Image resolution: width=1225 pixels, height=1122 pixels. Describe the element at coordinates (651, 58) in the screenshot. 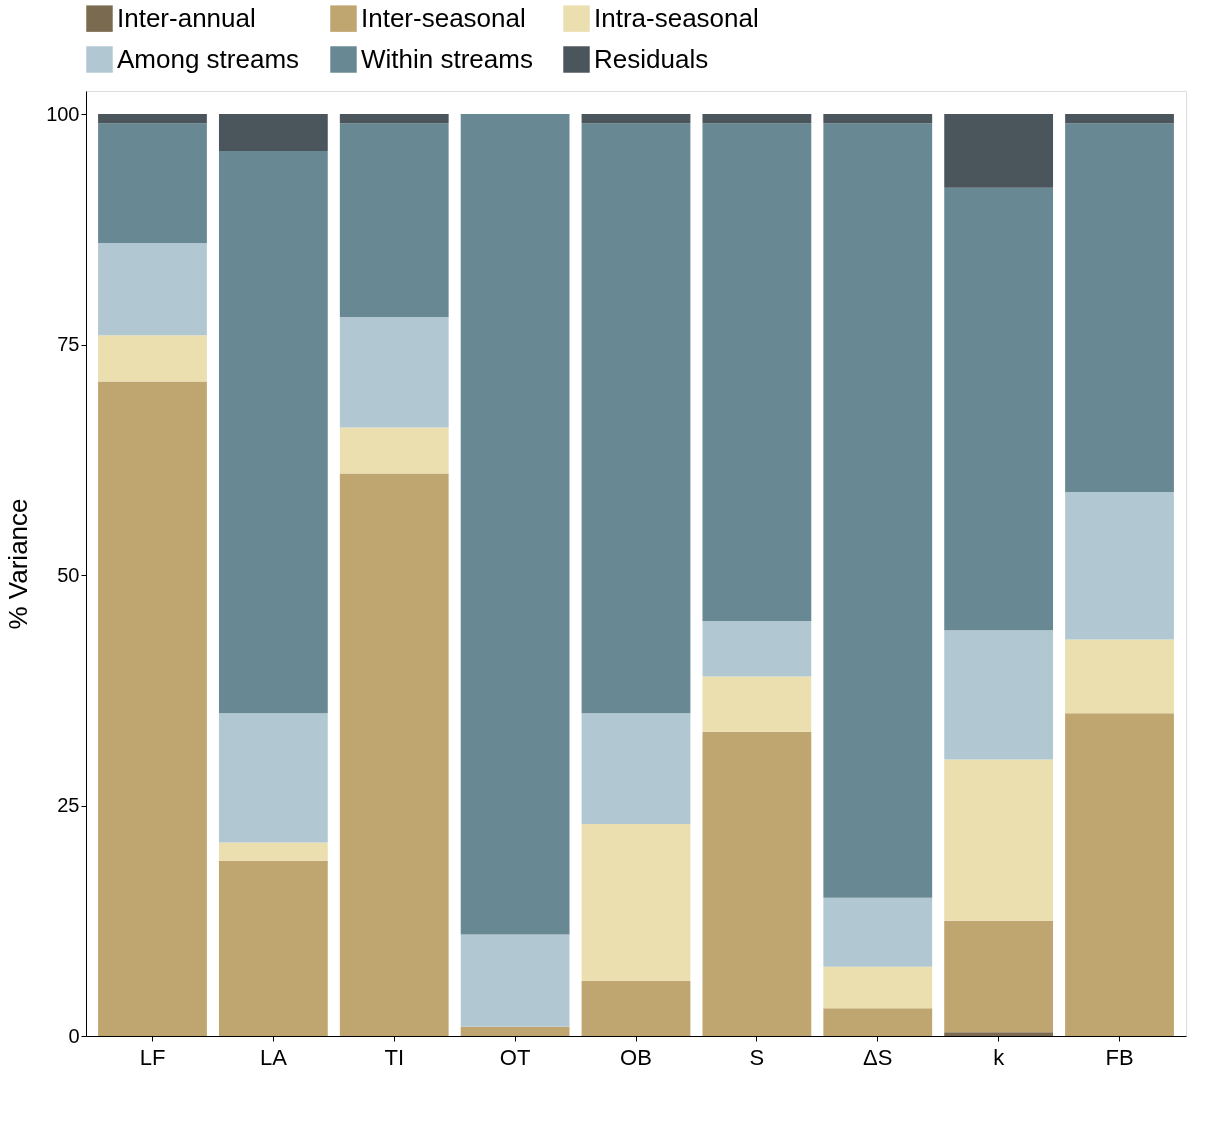

I see `legend-label: Residuals` at that location.